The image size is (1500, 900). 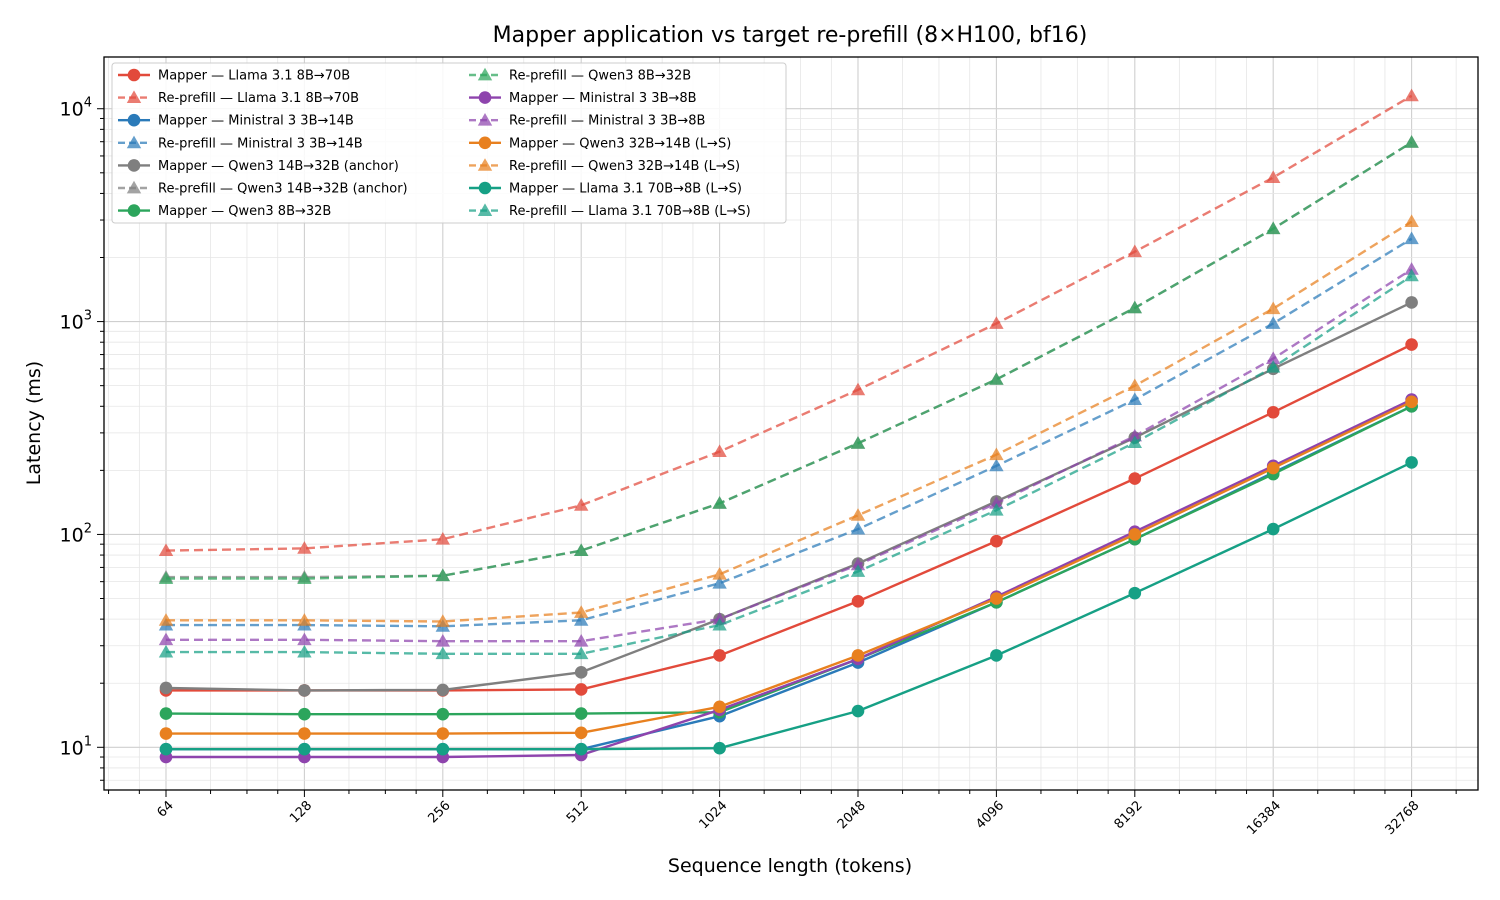 What do you see at coordinates (260, 143) in the screenshot?
I see `legend-label: Re-prefill — Ministral 3 3B→14B` at bounding box center [260, 143].